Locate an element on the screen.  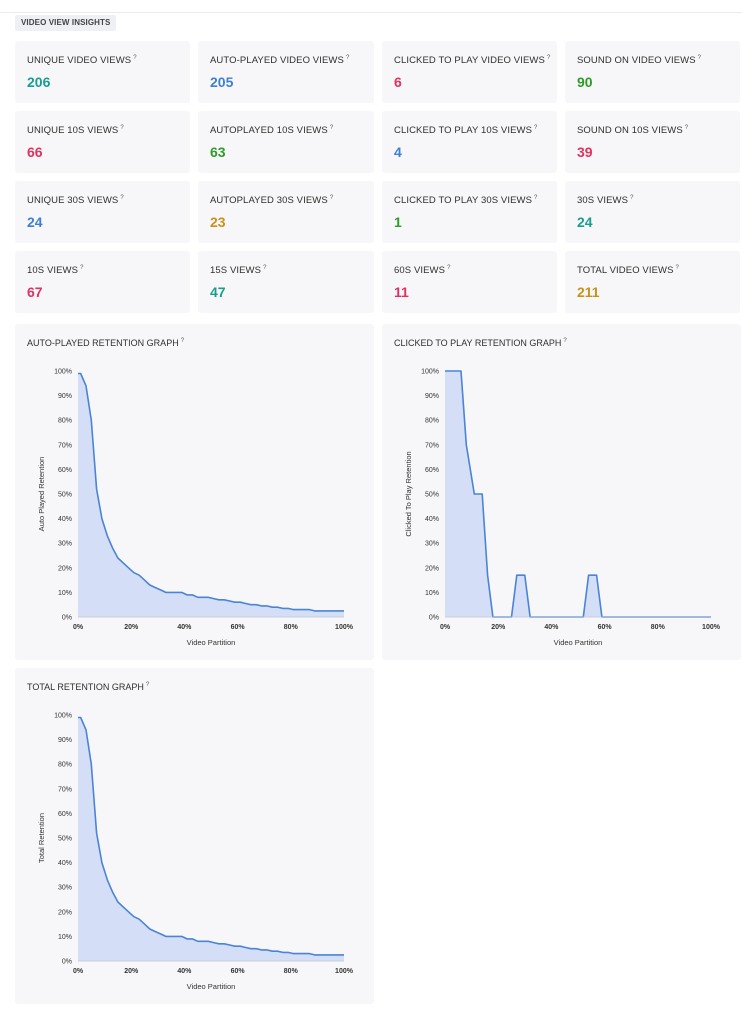
stat-label: AUTOPLAYED 30S VIEWS is located at coordinates (269, 201).